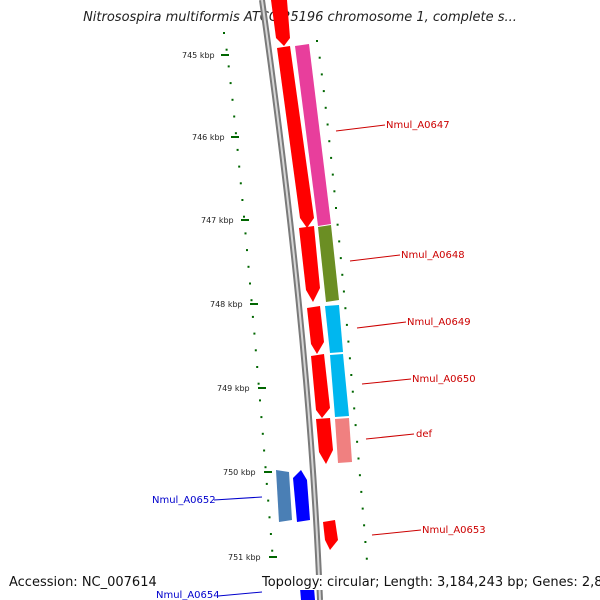  Describe the element at coordinates (217, 220) in the screenshot. I see `kbp-label-747: 747 kbp` at that location.